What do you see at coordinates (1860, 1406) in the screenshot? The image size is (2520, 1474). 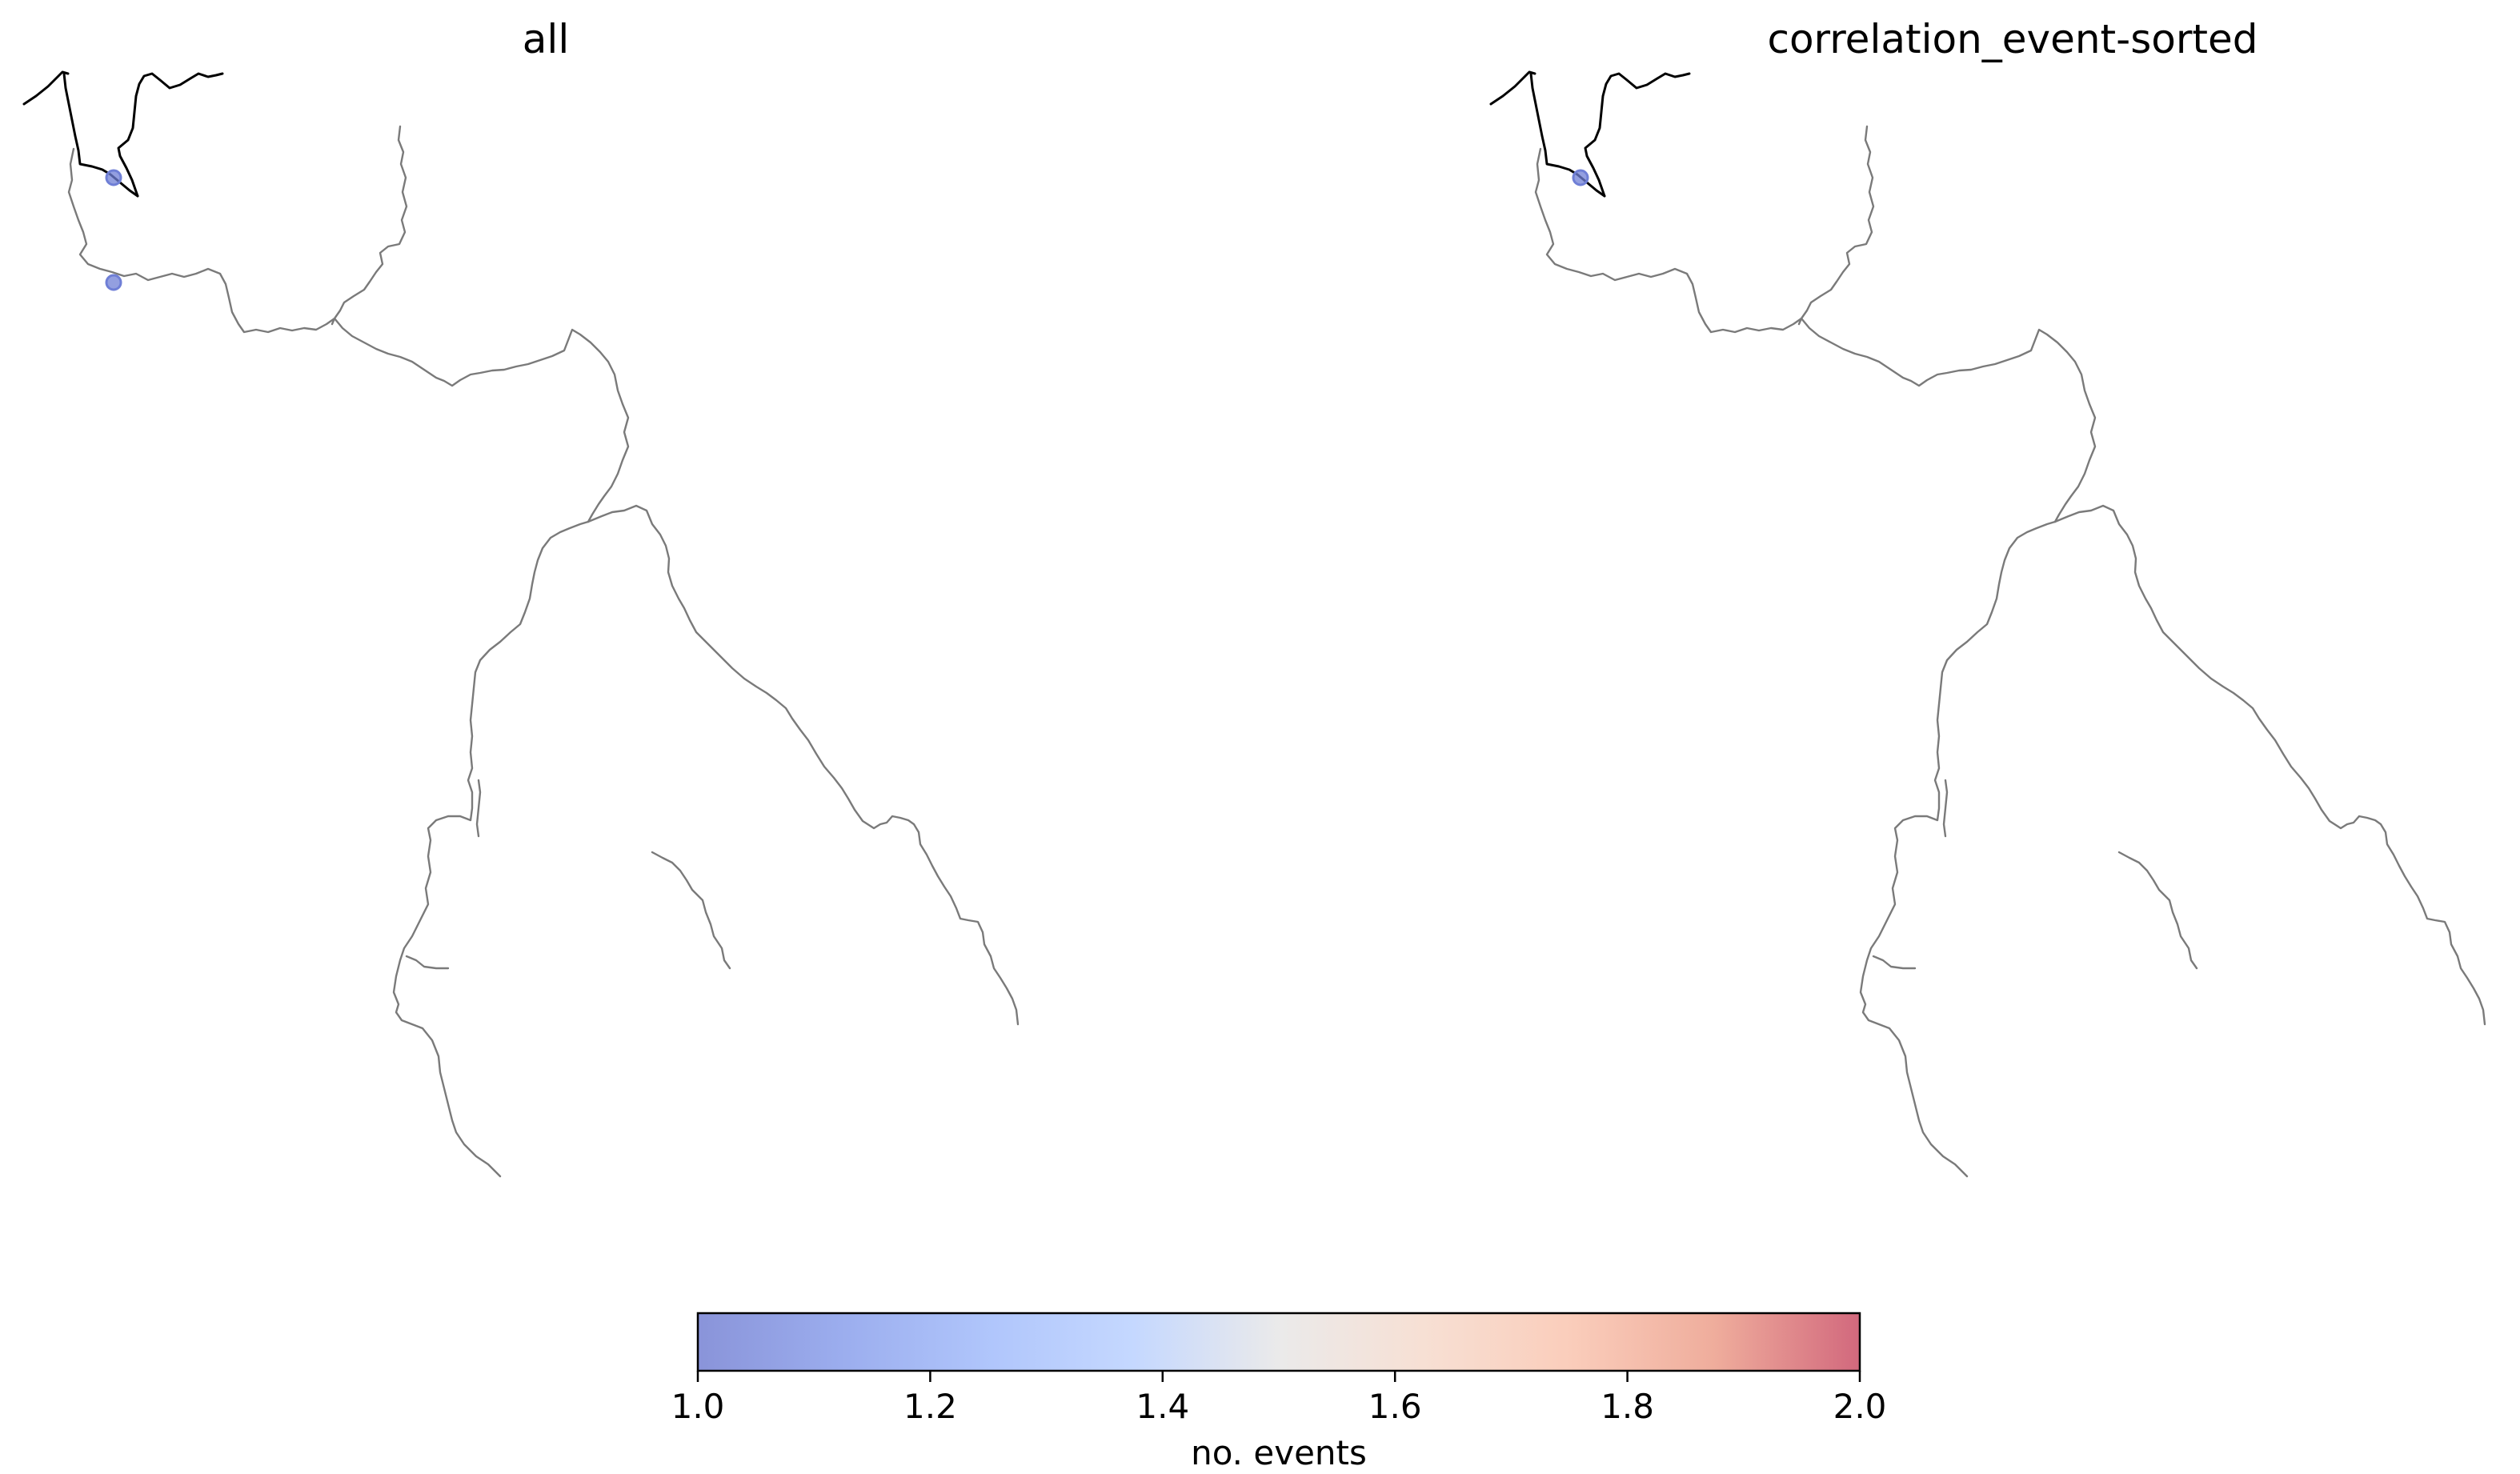 I see `colorbar-tick-label: 2.0` at bounding box center [1860, 1406].